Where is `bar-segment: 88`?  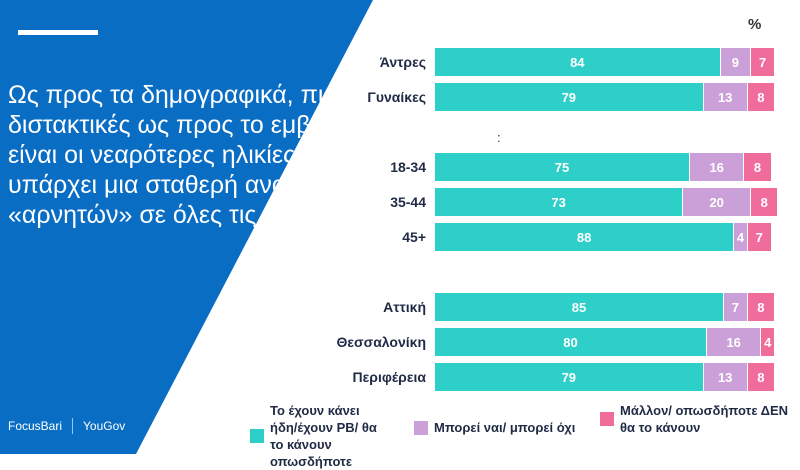 bar-segment: 88 is located at coordinates (584, 237).